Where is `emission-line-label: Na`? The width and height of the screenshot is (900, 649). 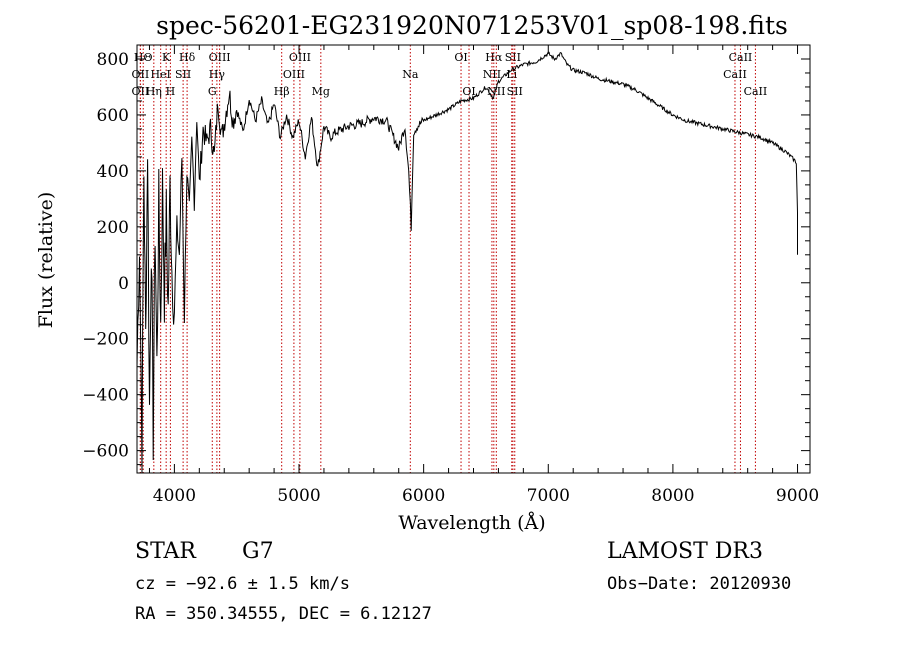
emission-line-label: Na is located at coordinates (410, 74).